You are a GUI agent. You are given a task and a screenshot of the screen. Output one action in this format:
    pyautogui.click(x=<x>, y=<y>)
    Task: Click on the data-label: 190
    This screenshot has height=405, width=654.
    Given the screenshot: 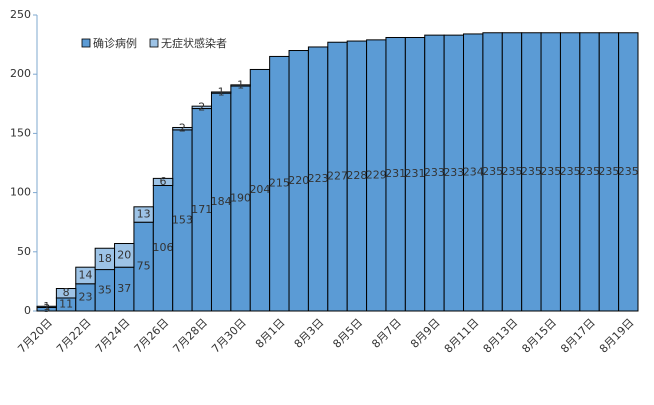 What is the action you would take?
    pyautogui.click(x=240, y=198)
    